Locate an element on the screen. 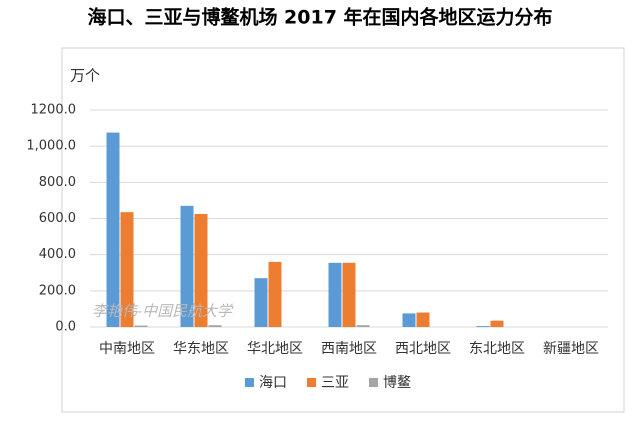 Image resolution: width=640 pixels, height=426 pixels. legend-label: 海口 is located at coordinates (273, 383).